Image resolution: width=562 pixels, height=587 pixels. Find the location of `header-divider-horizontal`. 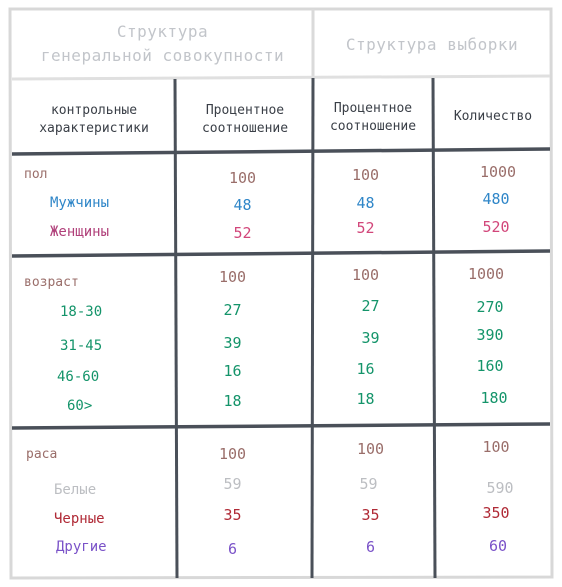

header-divider-horizontal is located at coordinates (281, 77).